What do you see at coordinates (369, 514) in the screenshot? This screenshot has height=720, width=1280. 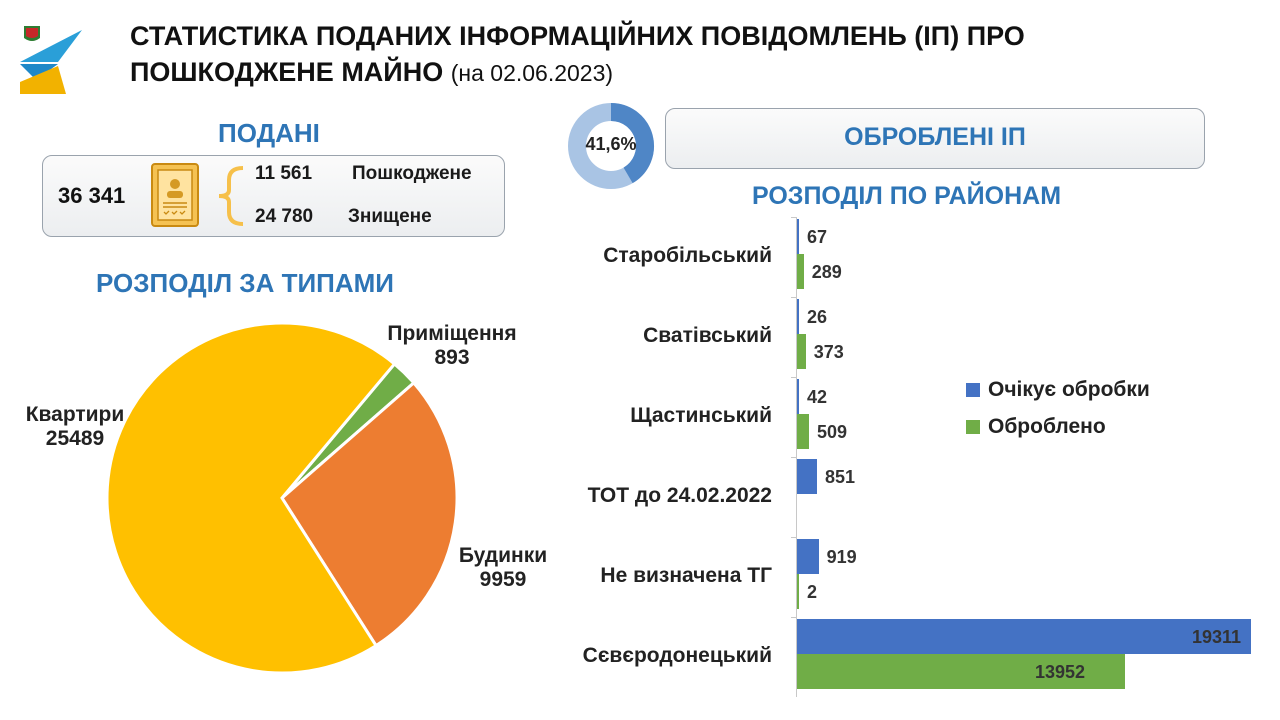 I see `pie-slice-houses` at bounding box center [369, 514].